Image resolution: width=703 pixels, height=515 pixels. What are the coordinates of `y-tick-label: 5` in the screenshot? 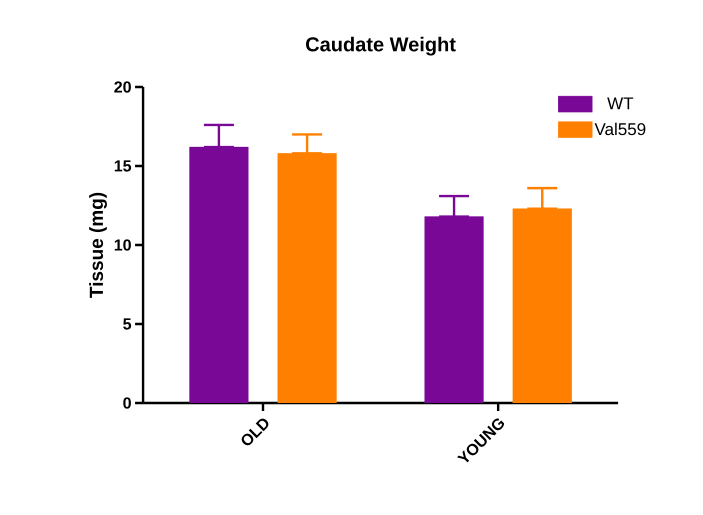 It's located at (127, 324).